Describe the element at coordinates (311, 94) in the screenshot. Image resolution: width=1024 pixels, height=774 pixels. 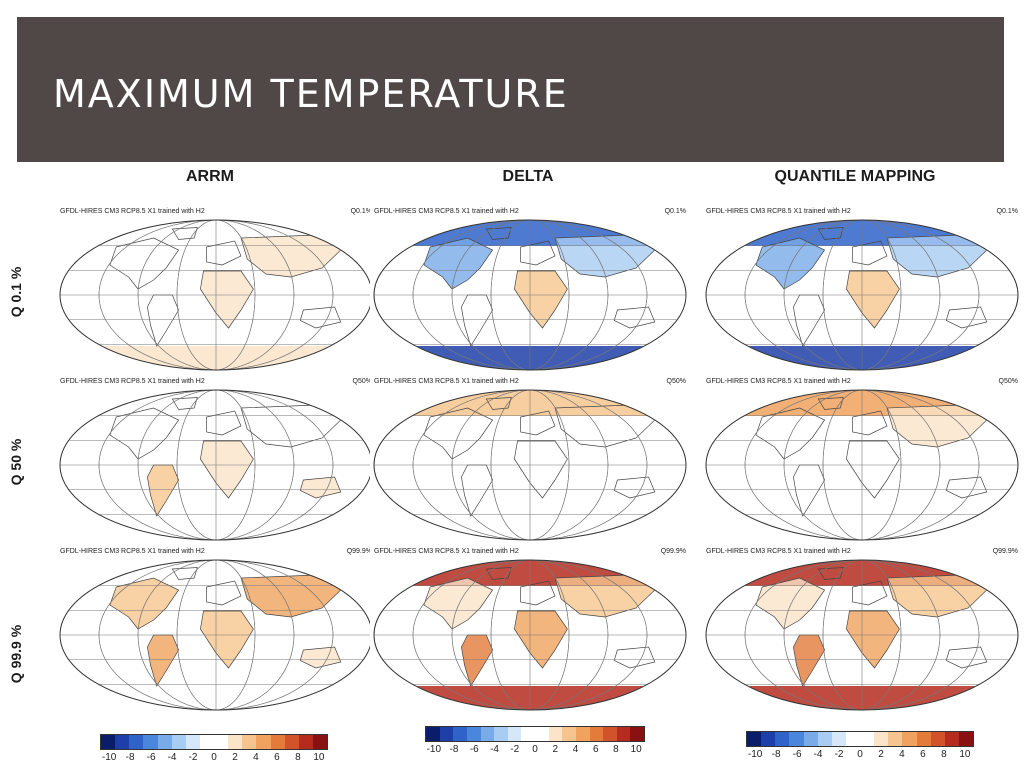
I see `slide-title: MAXIMUM TEMPERATURE` at that location.